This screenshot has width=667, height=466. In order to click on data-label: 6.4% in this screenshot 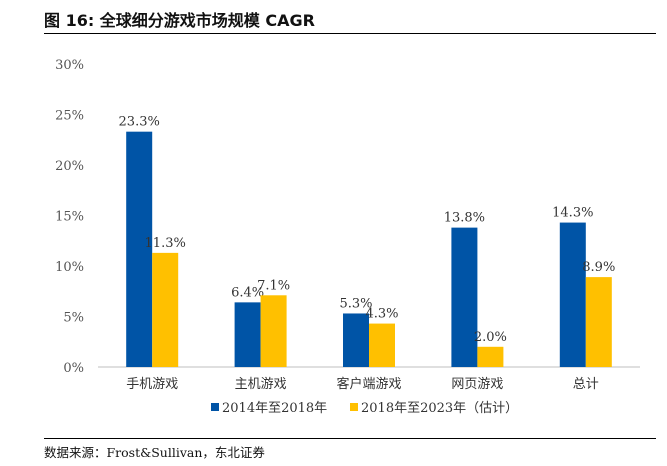, I will do `click(247, 292)`.